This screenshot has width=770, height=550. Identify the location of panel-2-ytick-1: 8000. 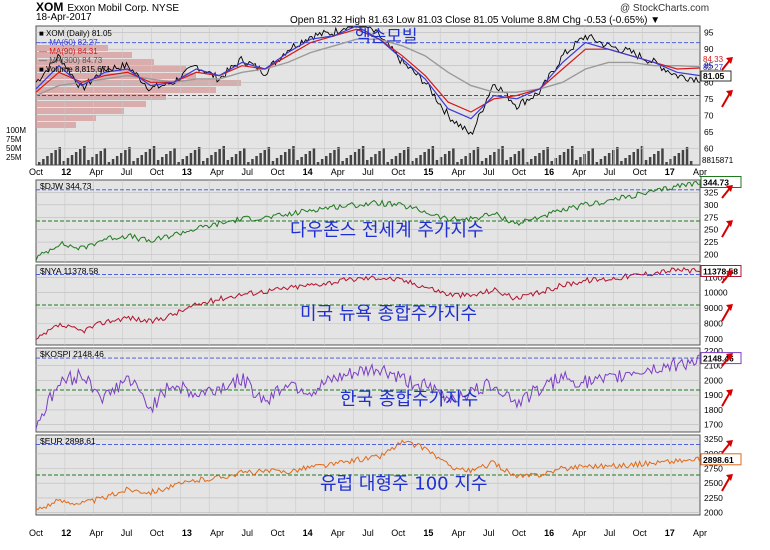
(713, 324).